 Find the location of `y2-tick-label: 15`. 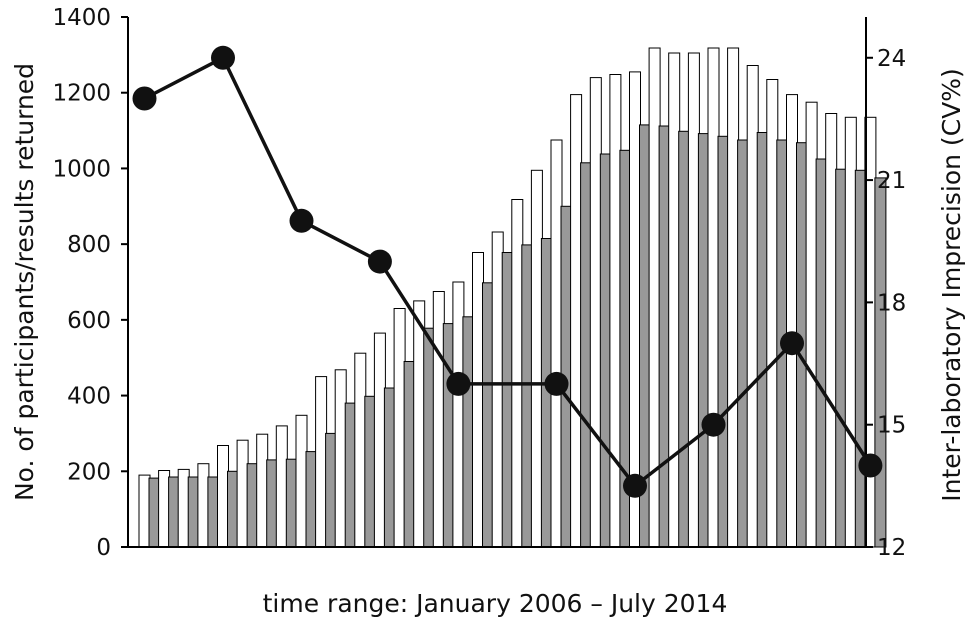

y2-tick-label: 15 is located at coordinates (891, 426).